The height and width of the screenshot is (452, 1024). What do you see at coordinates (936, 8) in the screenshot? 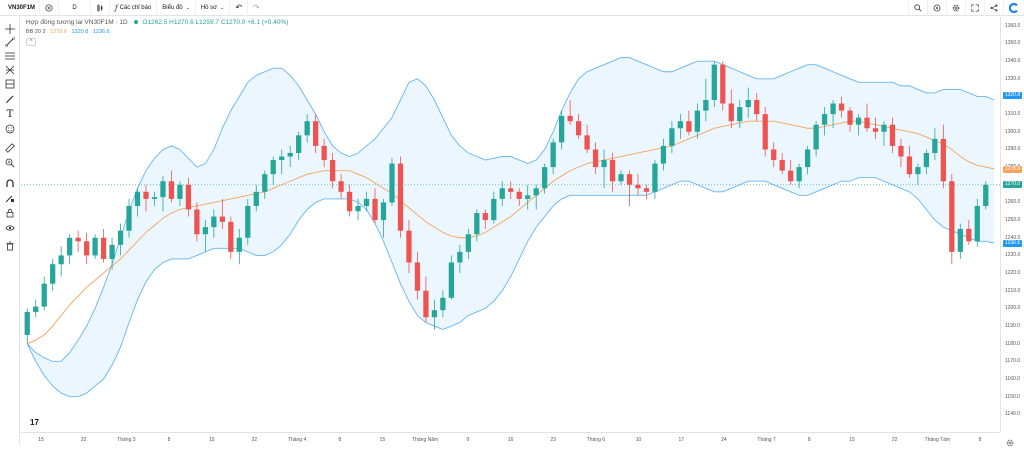
I see `alert-button` at bounding box center [936, 8].